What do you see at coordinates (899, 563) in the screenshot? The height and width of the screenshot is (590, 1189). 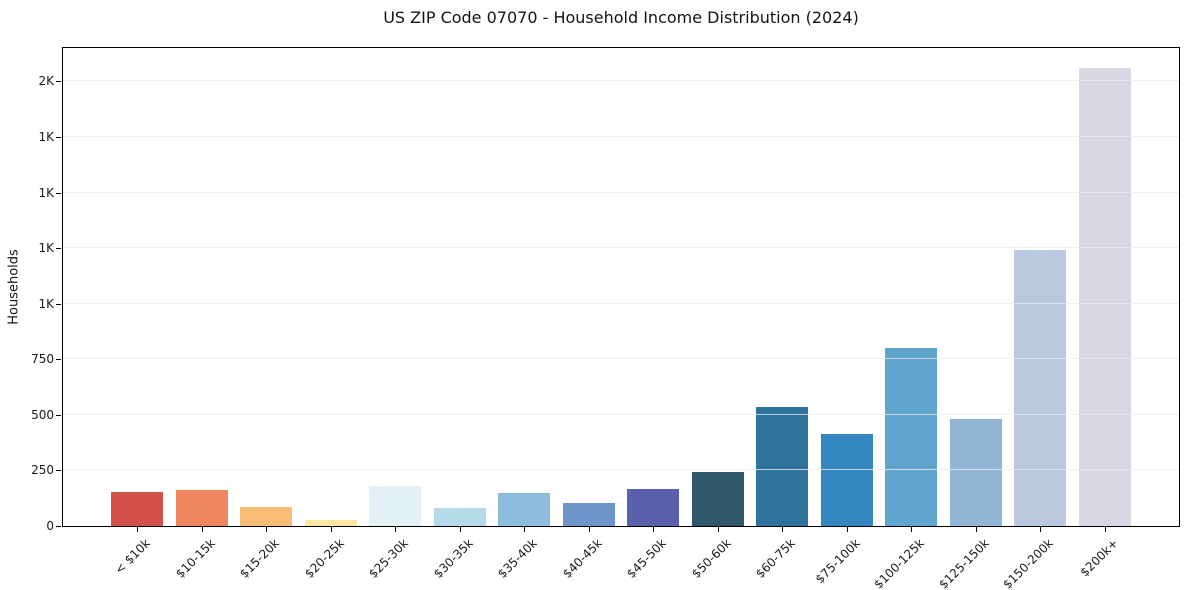 I see `x-tick-label: $100-125k` at bounding box center [899, 563].